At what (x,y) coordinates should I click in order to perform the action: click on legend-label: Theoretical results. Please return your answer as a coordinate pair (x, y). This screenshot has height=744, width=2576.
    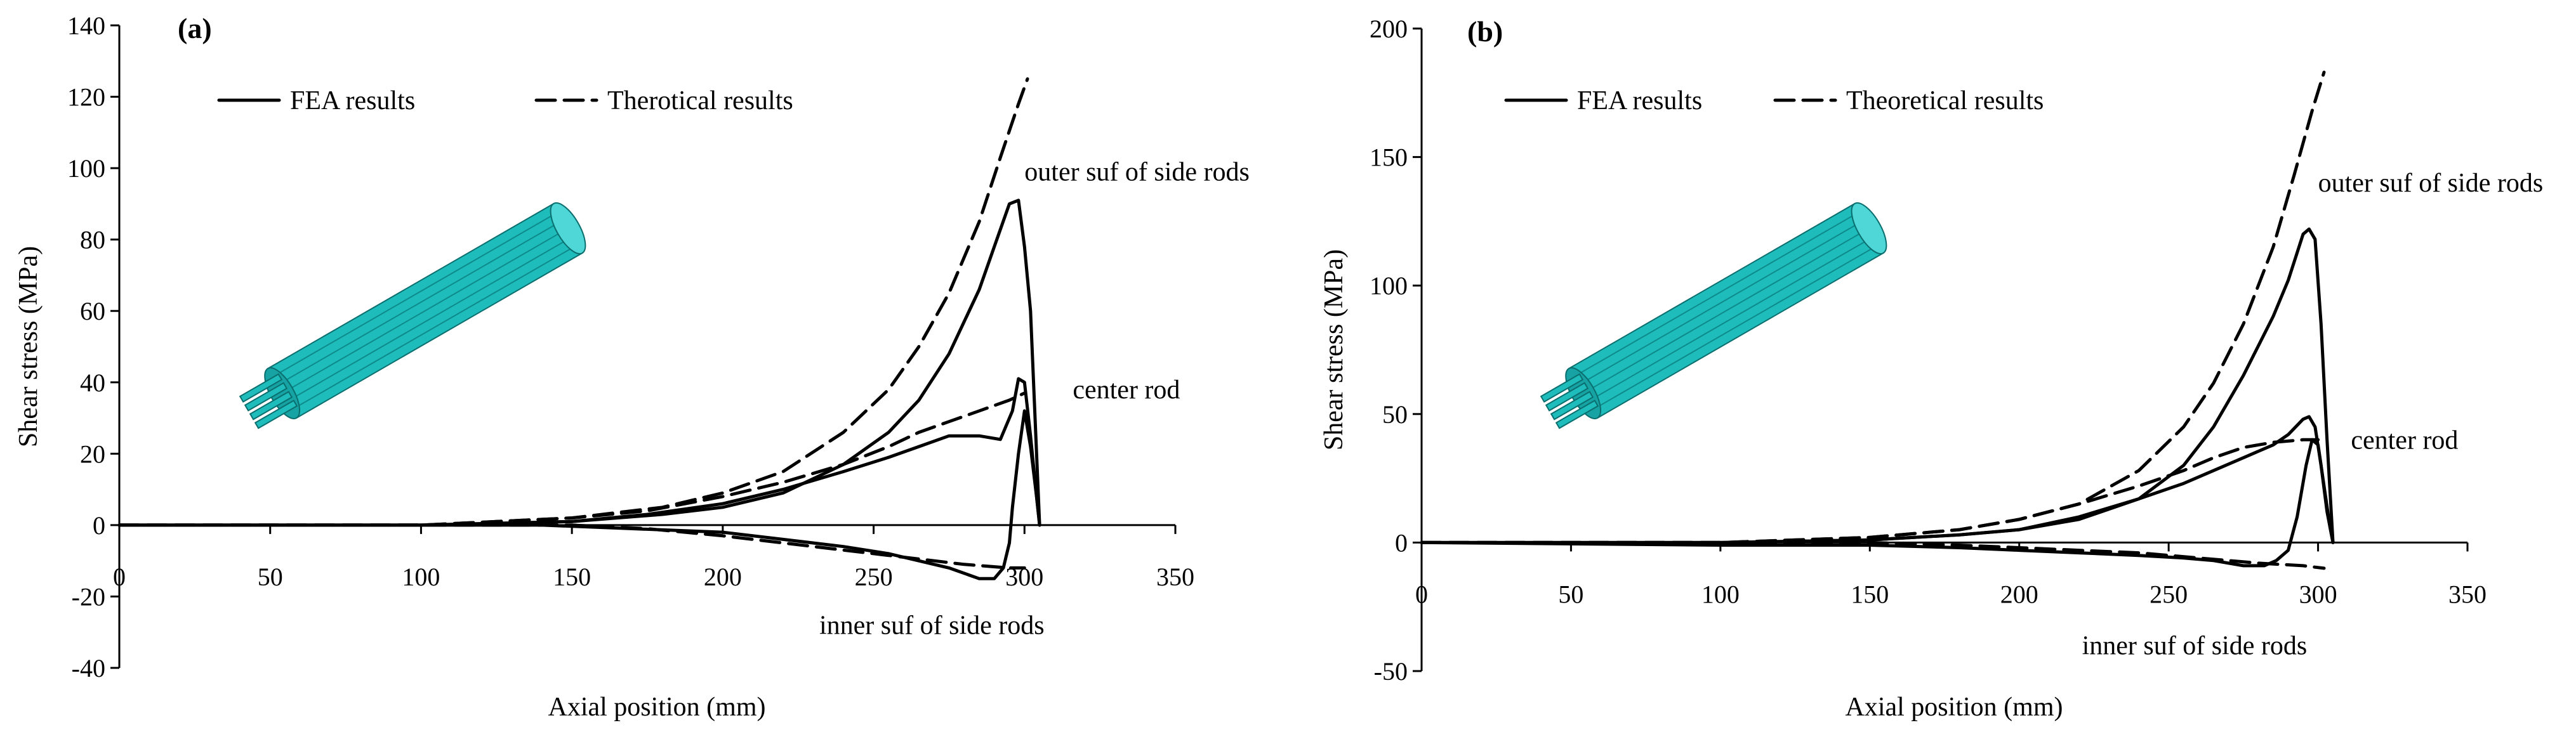
    Looking at the image, I should click on (1945, 101).